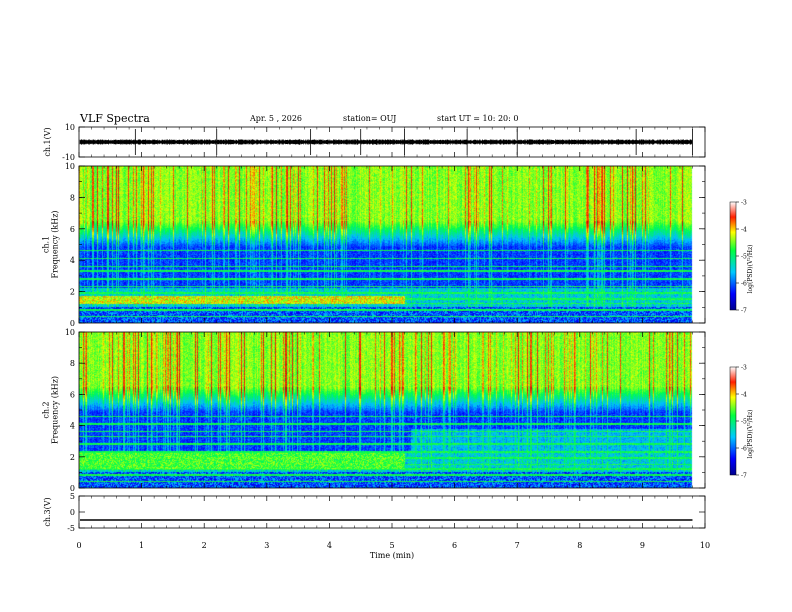 The width and height of the screenshot is (792, 612). What do you see at coordinates (454, 545) in the screenshot?
I see `xtick-label: 6` at bounding box center [454, 545].